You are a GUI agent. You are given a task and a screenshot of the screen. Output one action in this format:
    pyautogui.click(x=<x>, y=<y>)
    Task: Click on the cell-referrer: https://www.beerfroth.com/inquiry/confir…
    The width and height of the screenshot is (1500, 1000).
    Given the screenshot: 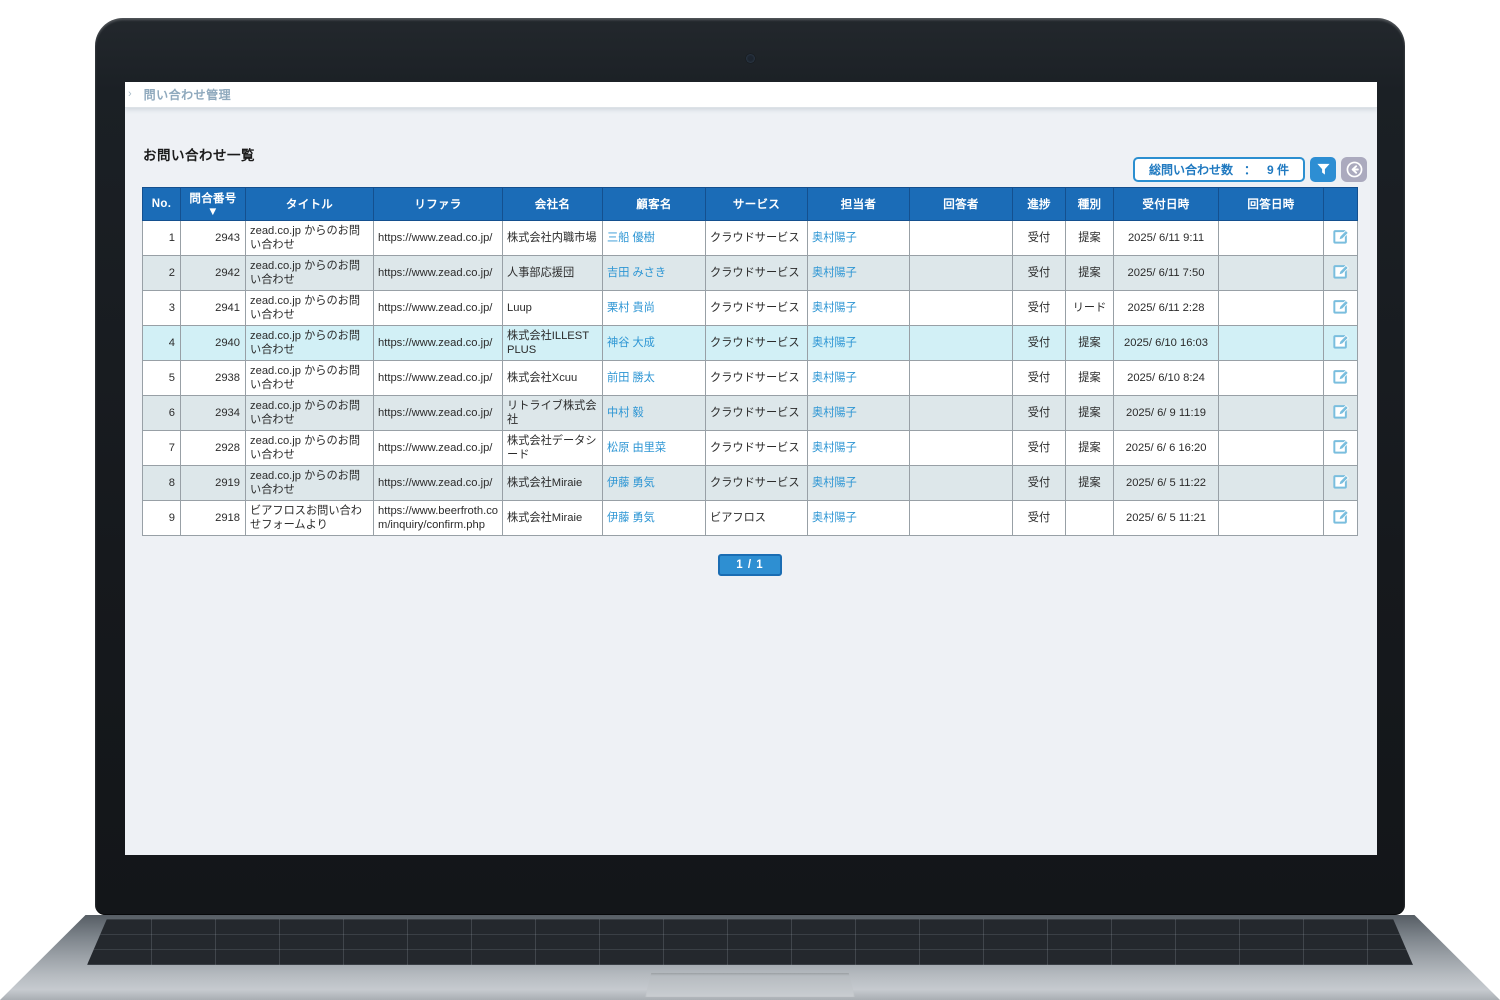 What is the action you would take?
    pyautogui.click(x=438, y=518)
    